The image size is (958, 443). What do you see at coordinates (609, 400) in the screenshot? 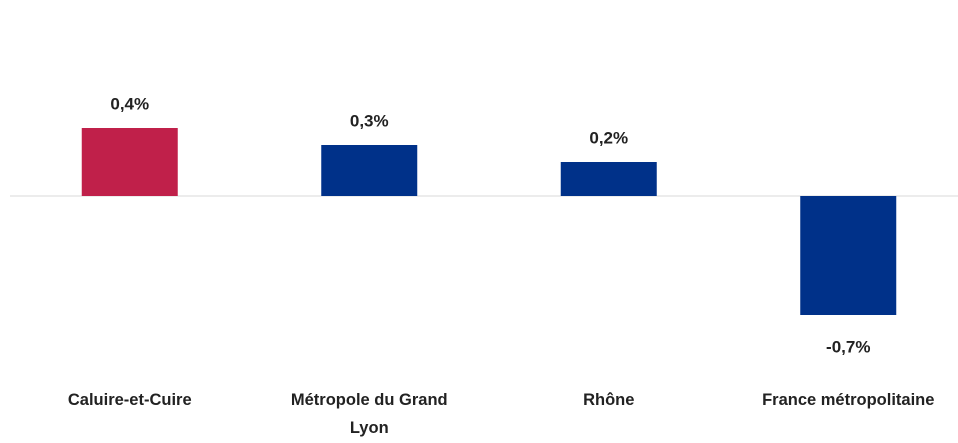
I see `category-label: Rhône` at bounding box center [609, 400].